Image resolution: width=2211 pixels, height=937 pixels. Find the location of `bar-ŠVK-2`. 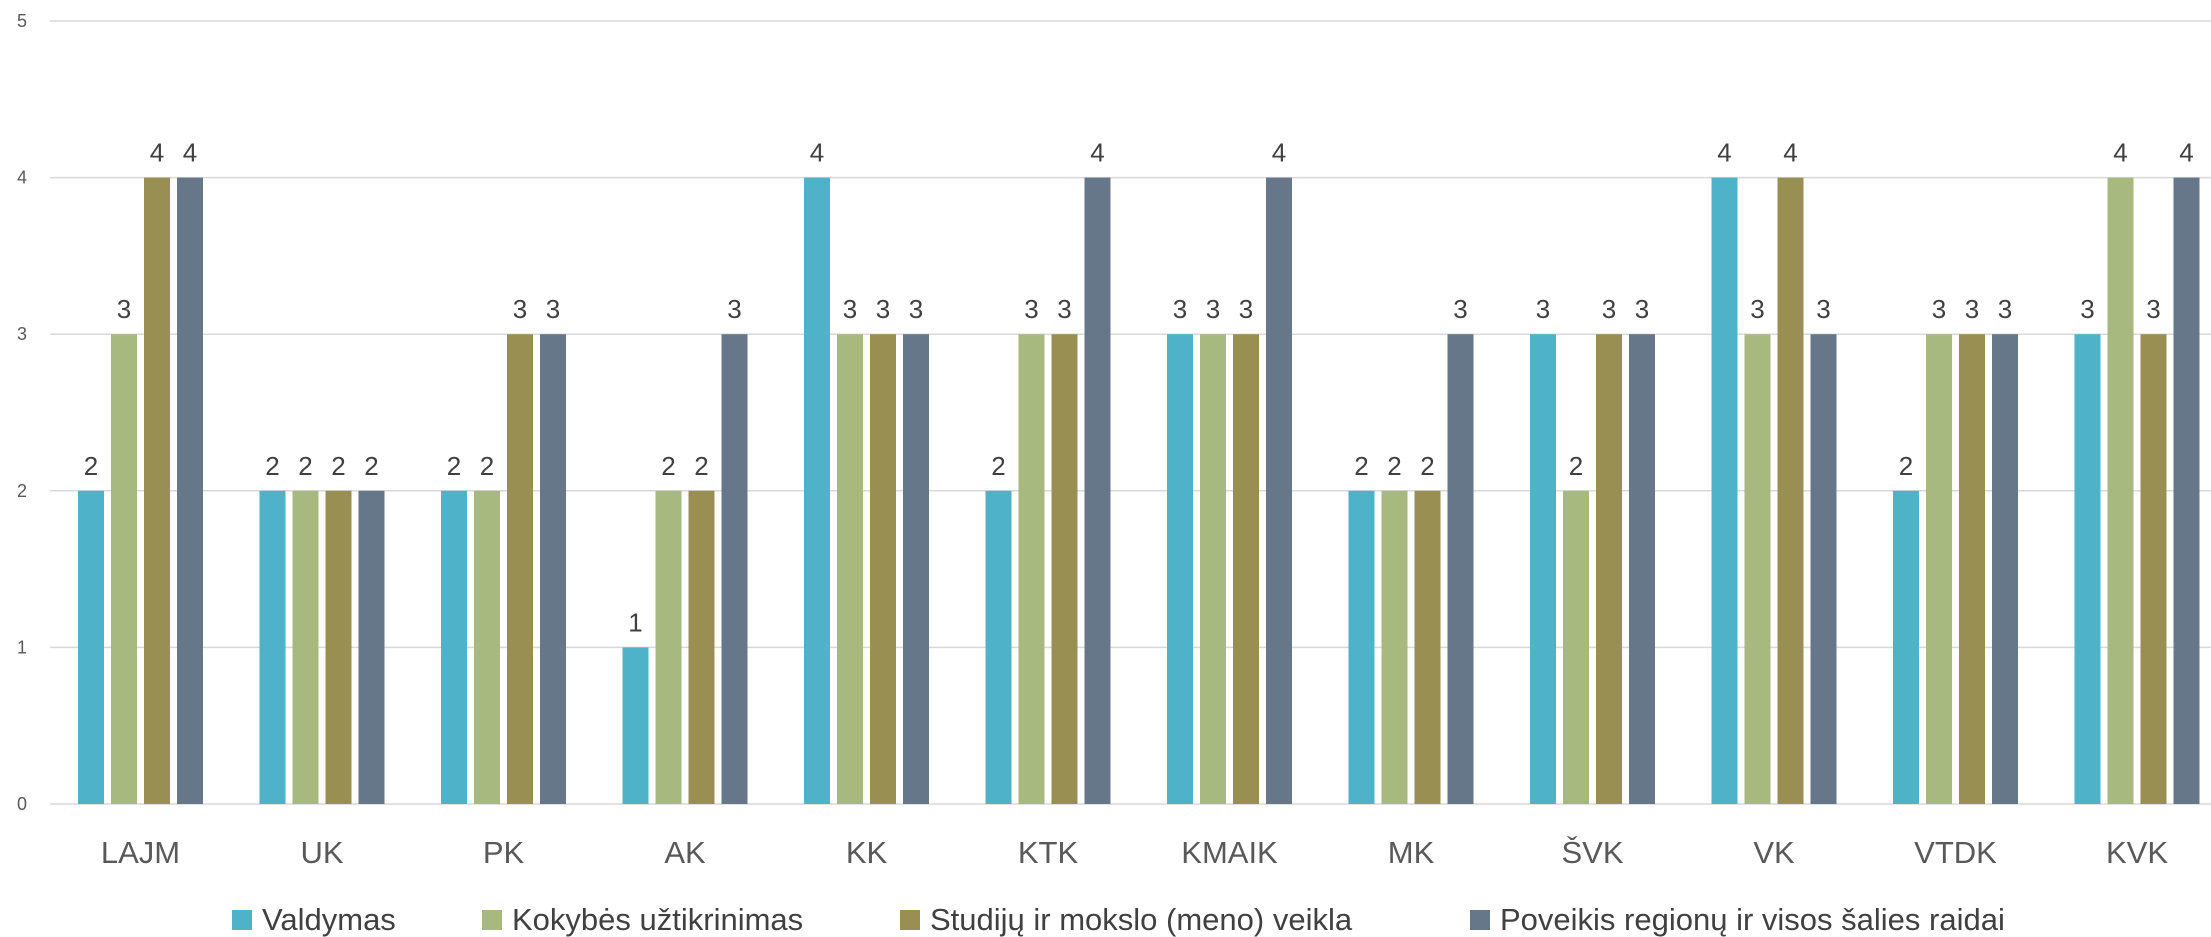

bar-ŠVK-2 is located at coordinates (1576, 647).